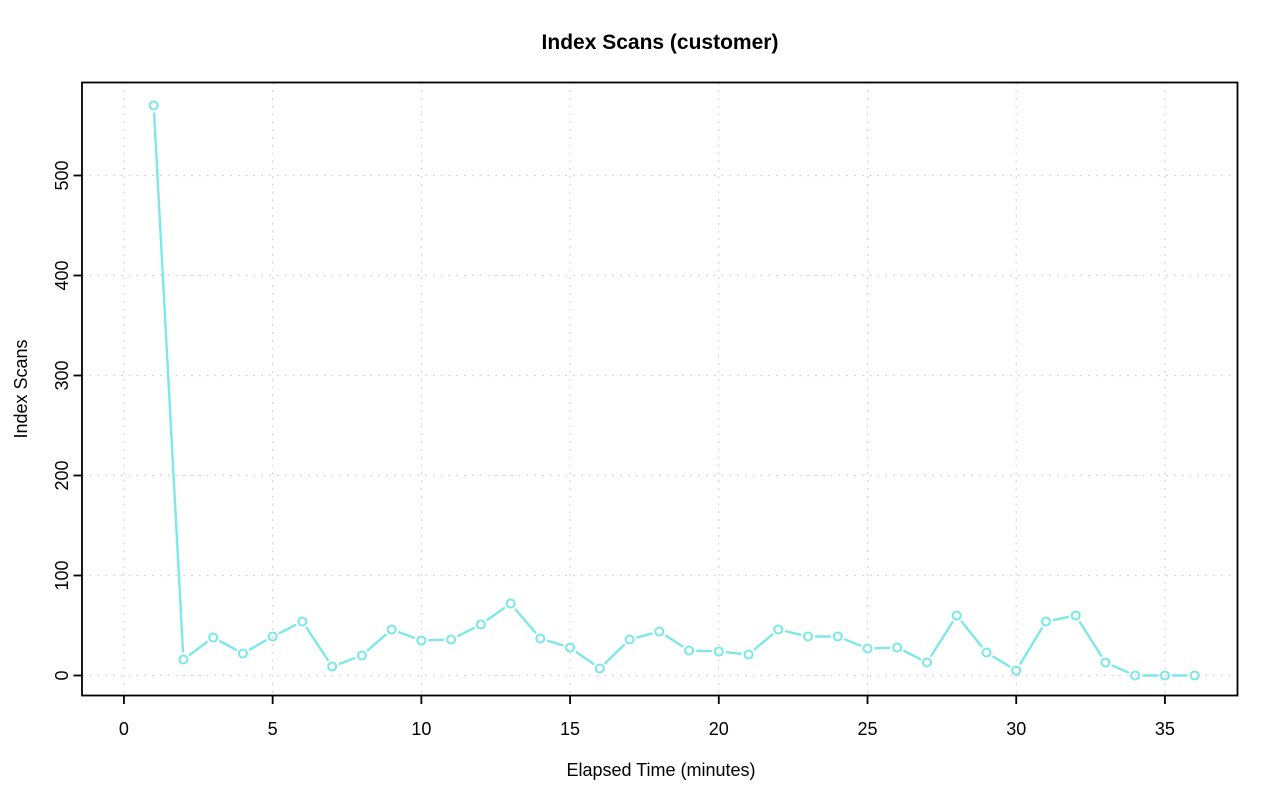 The width and height of the screenshot is (1280, 801). Describe the element at coordinates (660, 42) in the screenshot. I see `chart-title: Index Scans (customer)` at that location.